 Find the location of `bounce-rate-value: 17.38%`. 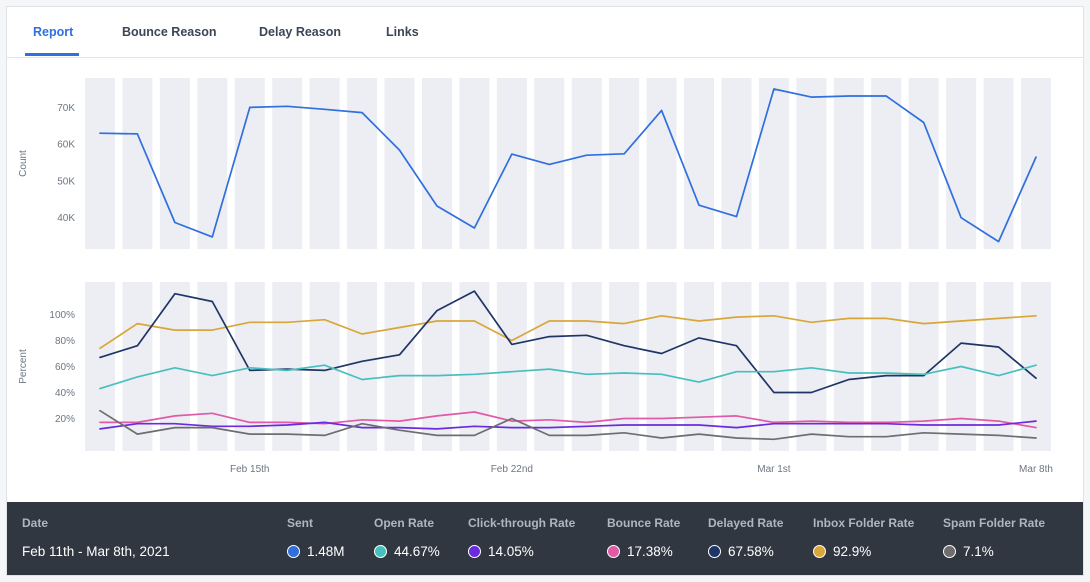

bounce-rate-value: 17.38% is located at coordinates (640, 551).